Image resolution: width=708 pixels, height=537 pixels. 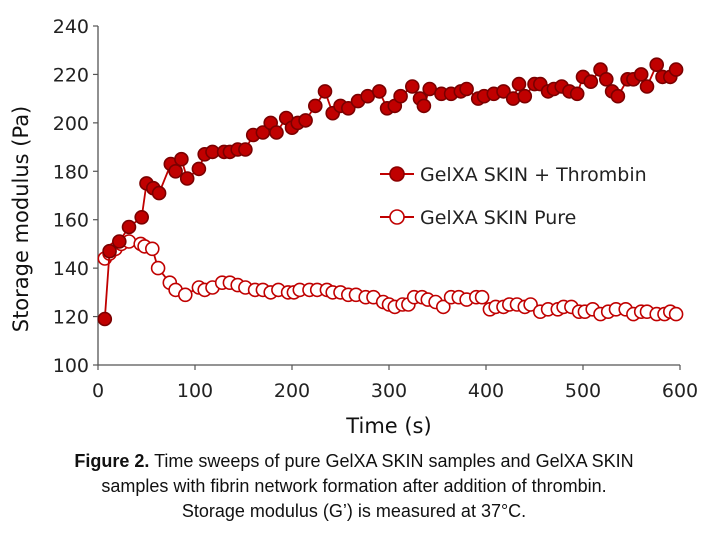 I want to click on legend-item-thrombin: GelXA SKIN + Thrombin, so click(x=513, y=175).